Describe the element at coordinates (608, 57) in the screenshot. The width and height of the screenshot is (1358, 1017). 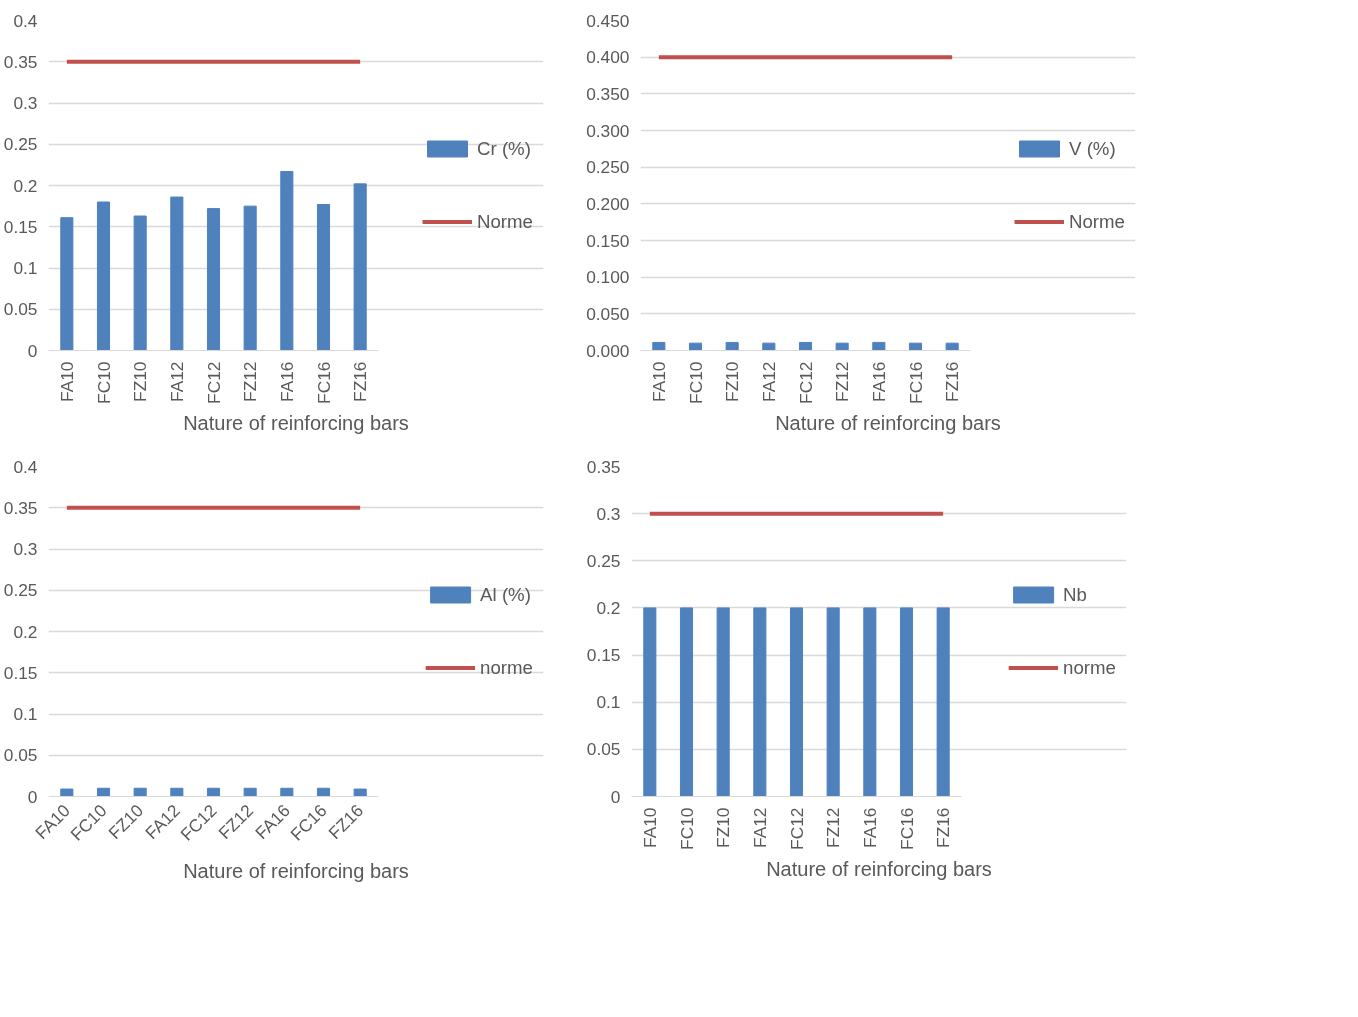
I see `y-tick-label: 0.400` at that location.